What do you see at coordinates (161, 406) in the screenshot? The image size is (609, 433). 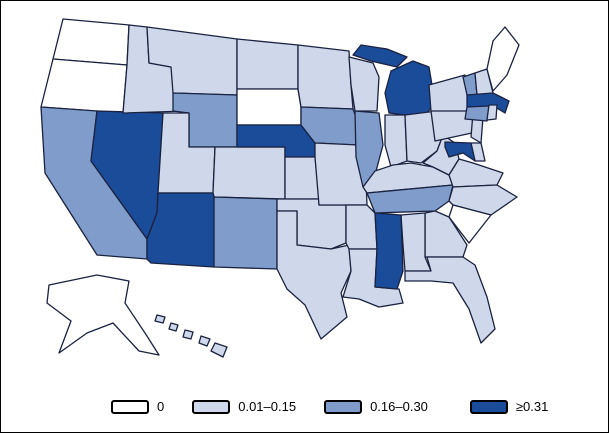 I see `legend-label-zero: 0` at bounding box center [161, 406].